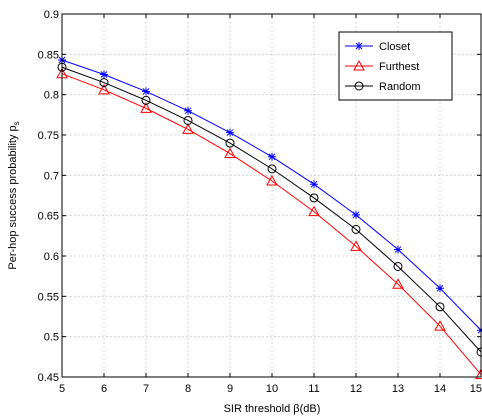 The image size is (482, 418). I want to click on x-tick-label: 12, so click(356, 389).